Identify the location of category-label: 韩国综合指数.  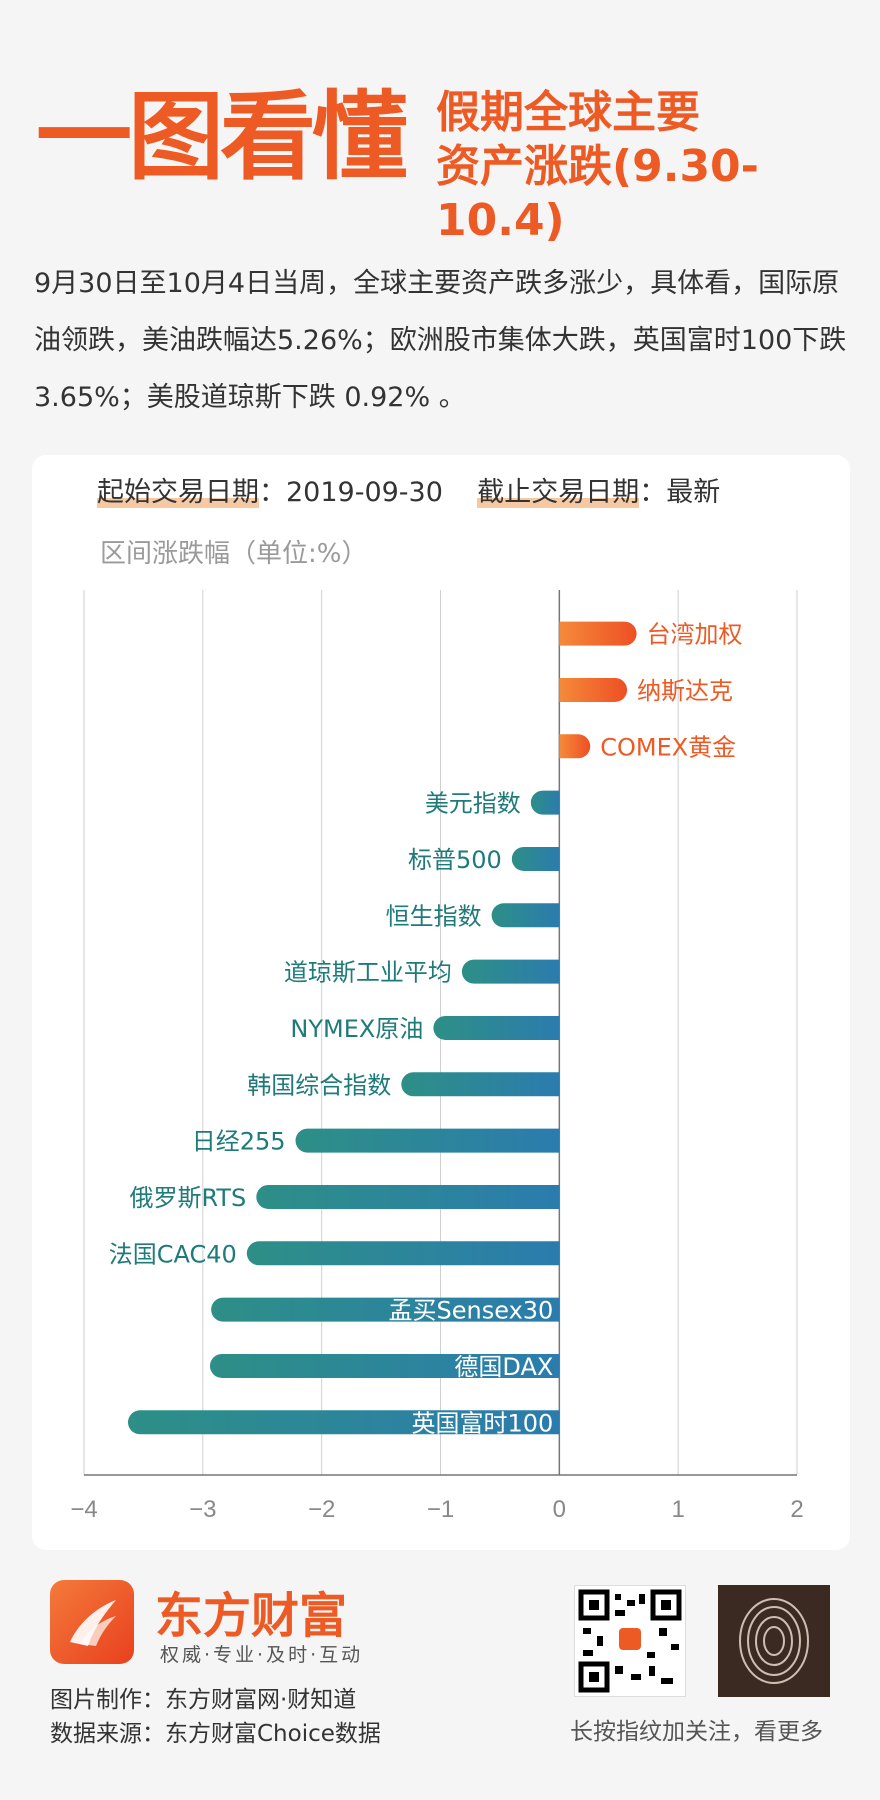
(319, 1085).